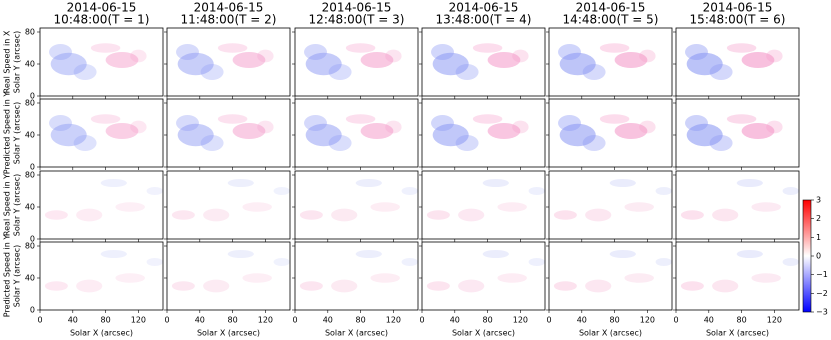  Describe the element at coordinates (30, 103) in the screenshot. I see `y-tick-label: 80` at that location.